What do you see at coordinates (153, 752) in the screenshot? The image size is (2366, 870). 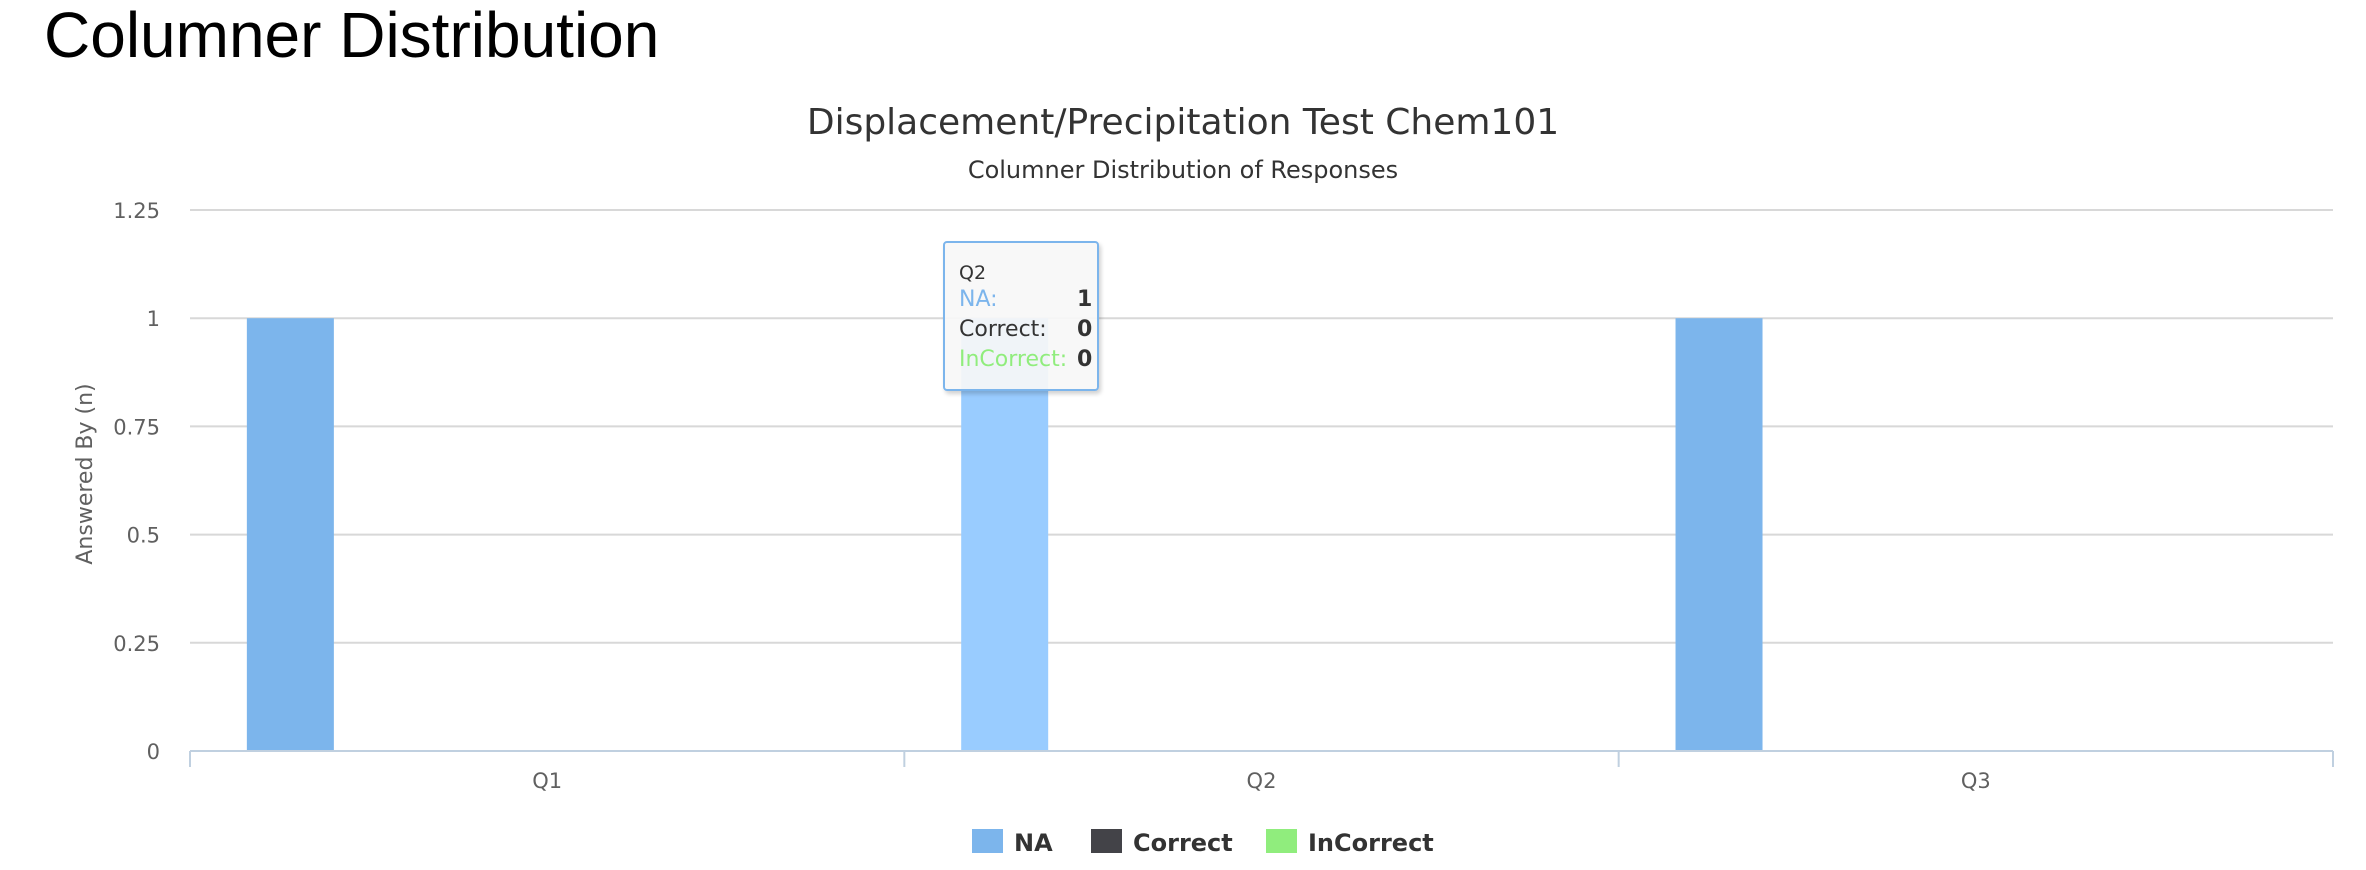 I see `y-tick-label: 0` at bounding box center [153, 752].